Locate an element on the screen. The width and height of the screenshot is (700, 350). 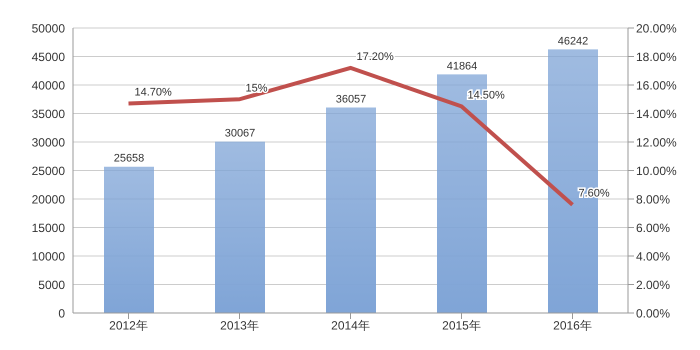
y2-tick-label: 20.00% is located at coordinates (657, 28).